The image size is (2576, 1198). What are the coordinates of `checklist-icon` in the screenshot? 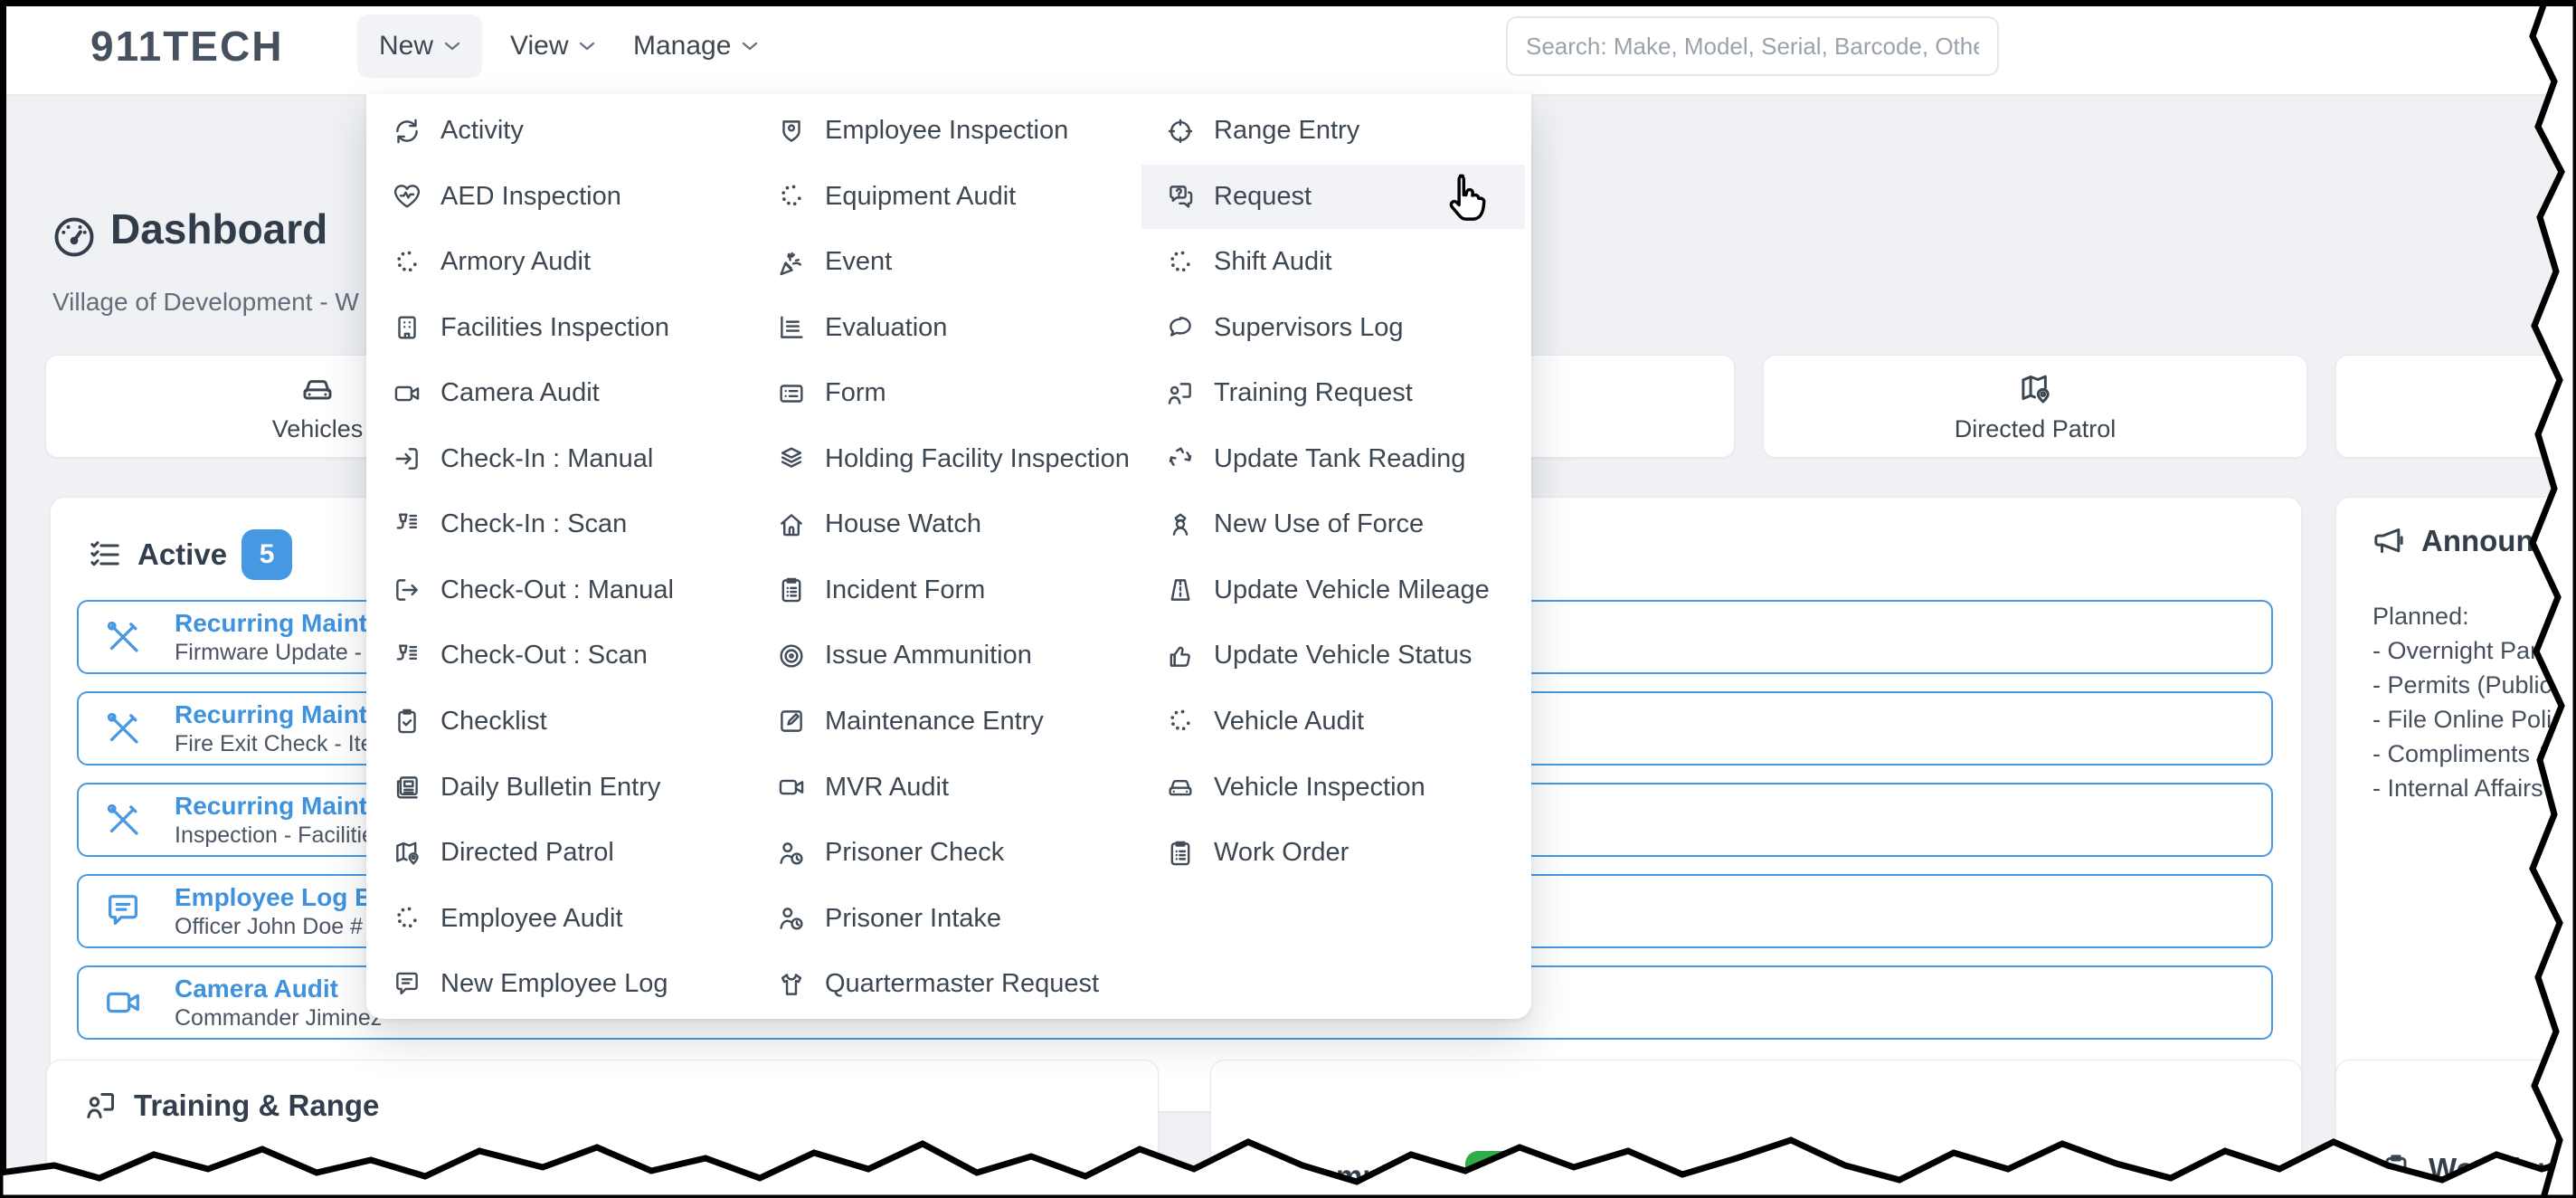 It's located at (104, 553).